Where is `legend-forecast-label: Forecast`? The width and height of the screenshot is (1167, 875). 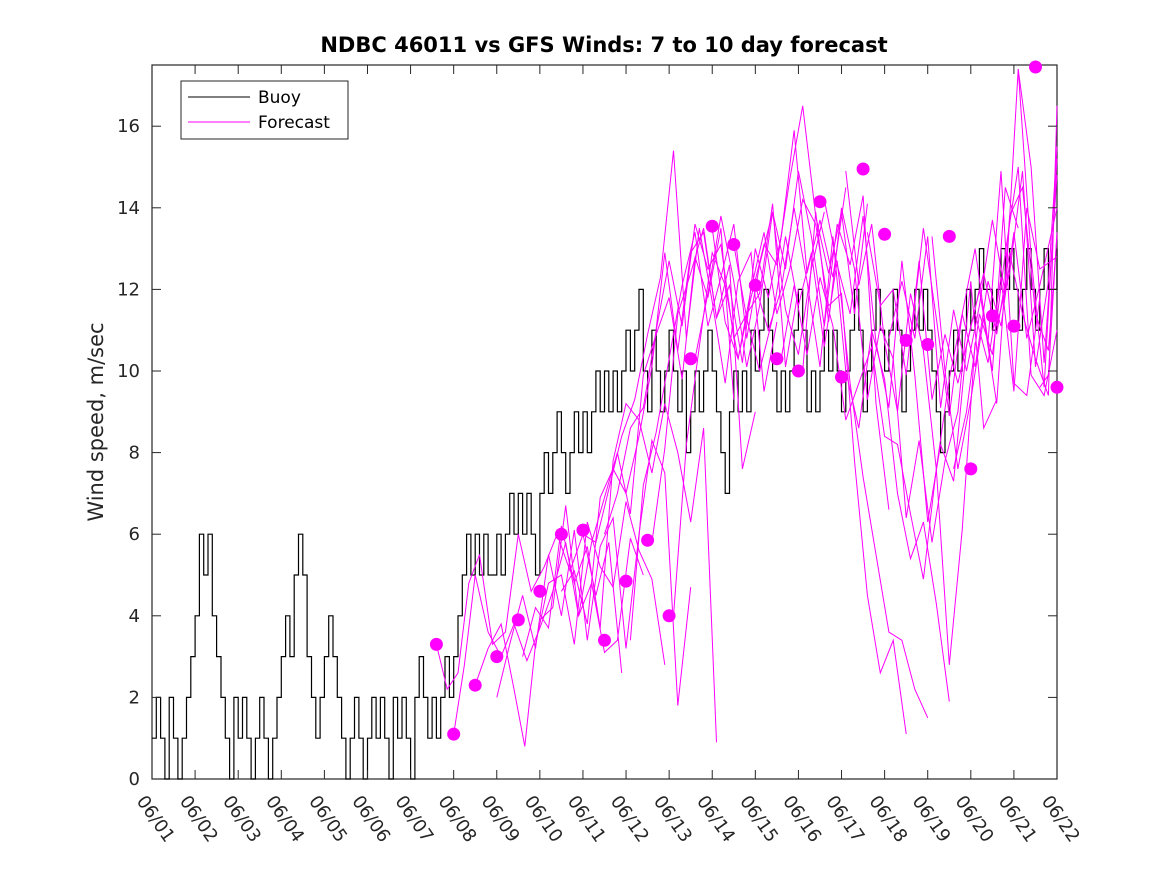 legend-forecast-label: Forecast is located at coordinates (294, 123).